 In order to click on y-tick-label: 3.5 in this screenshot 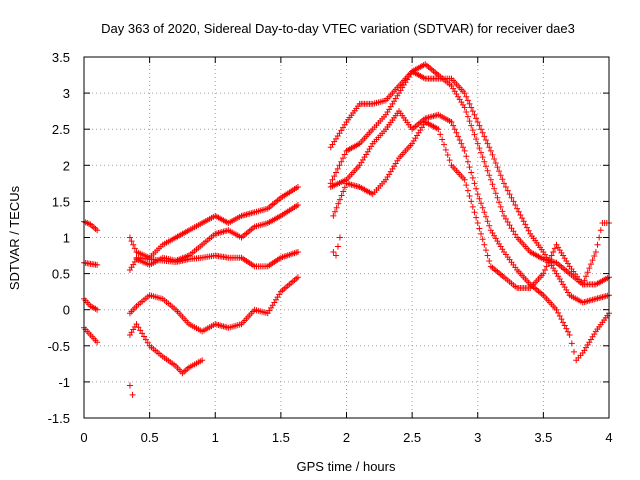, I will do `click(61, 57)`.